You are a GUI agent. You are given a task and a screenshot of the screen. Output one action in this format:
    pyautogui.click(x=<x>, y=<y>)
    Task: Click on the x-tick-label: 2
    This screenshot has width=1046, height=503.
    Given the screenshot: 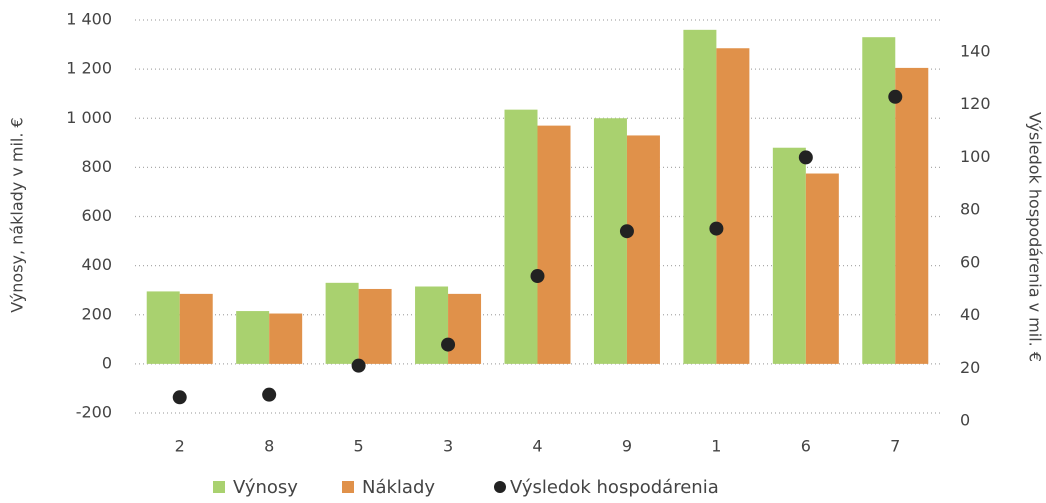 What is the action you would take?
    pyautogui.click(x=180, y=446)
    